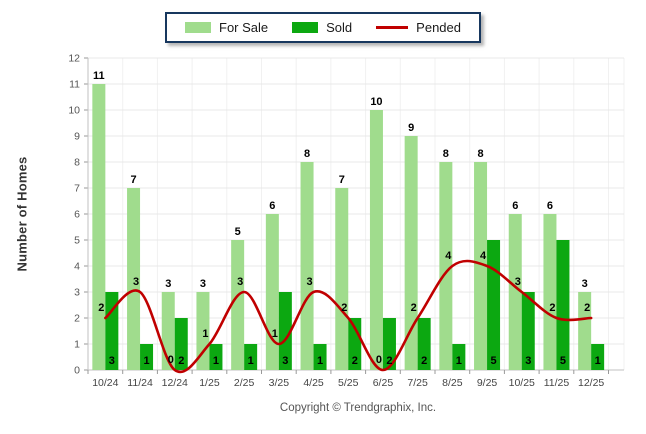 This screenshot has height=434, width=646. I want to click on x-category-label: 12/24, so click(175, 383).